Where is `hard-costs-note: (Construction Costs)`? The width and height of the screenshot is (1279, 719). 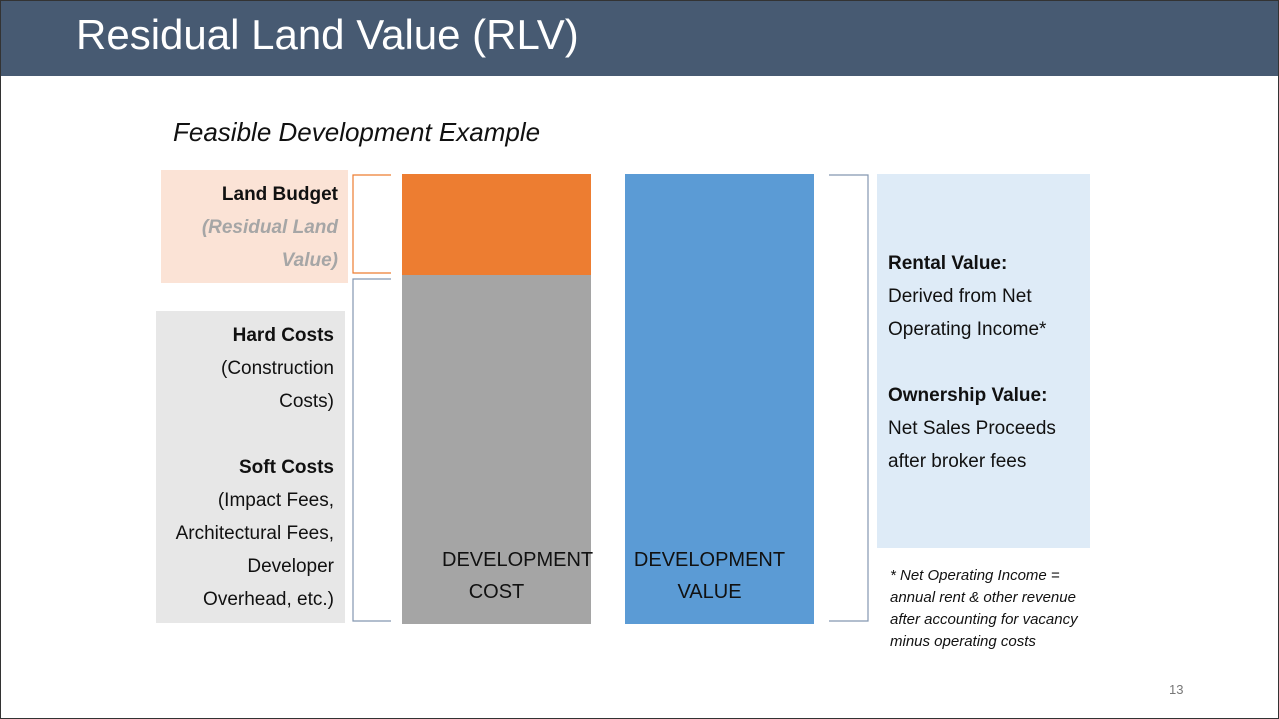 hard-costs-note: (Construction Costs) is located at coordinates (277, 385).